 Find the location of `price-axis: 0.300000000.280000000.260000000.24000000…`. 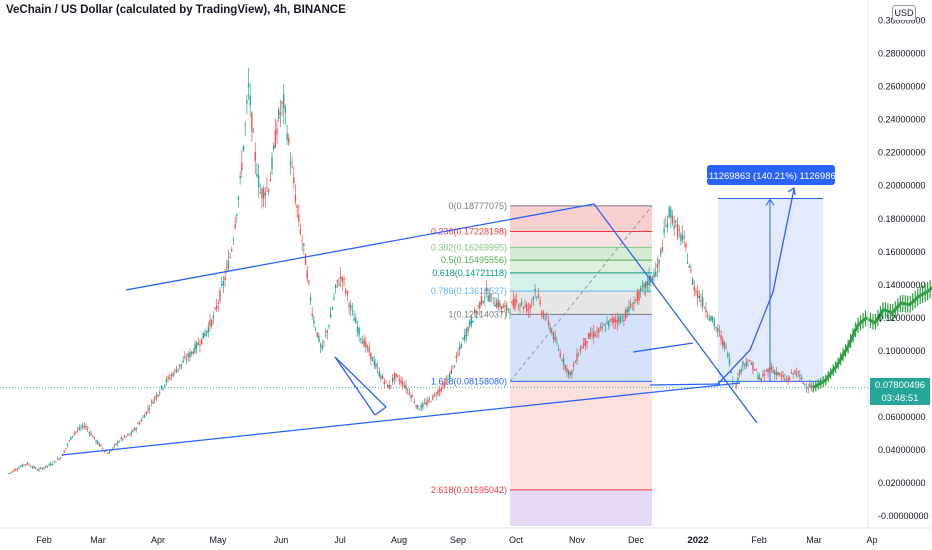

price-axis: 0.300000000.280000000.260000000.24000000… is located at coordinates (898, 264).